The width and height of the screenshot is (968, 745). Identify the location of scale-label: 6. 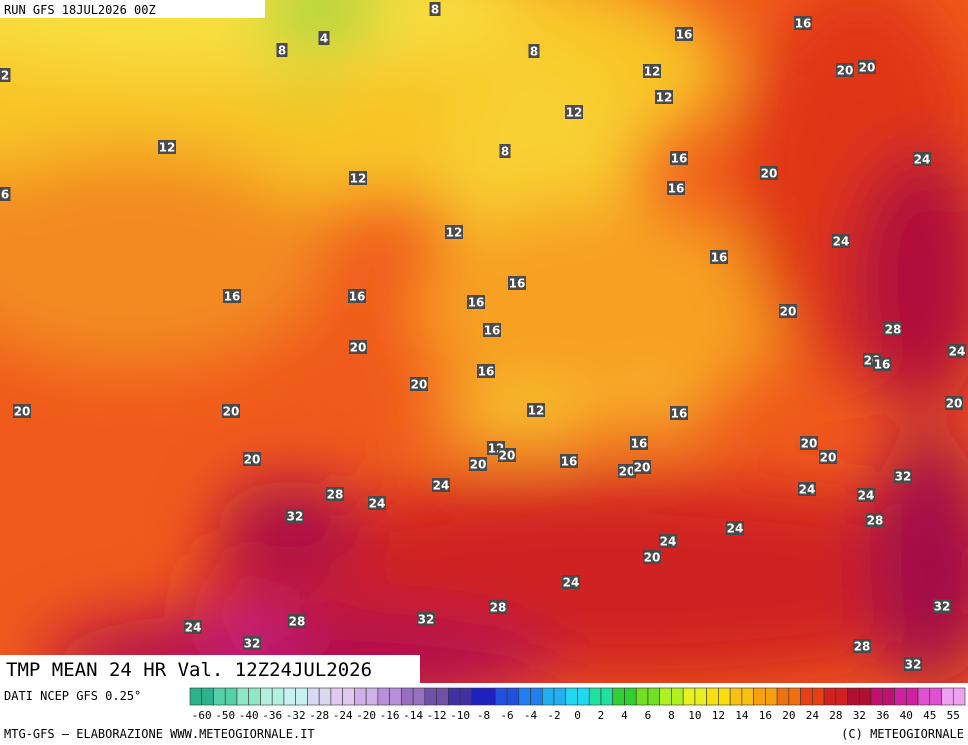
(648, 715).